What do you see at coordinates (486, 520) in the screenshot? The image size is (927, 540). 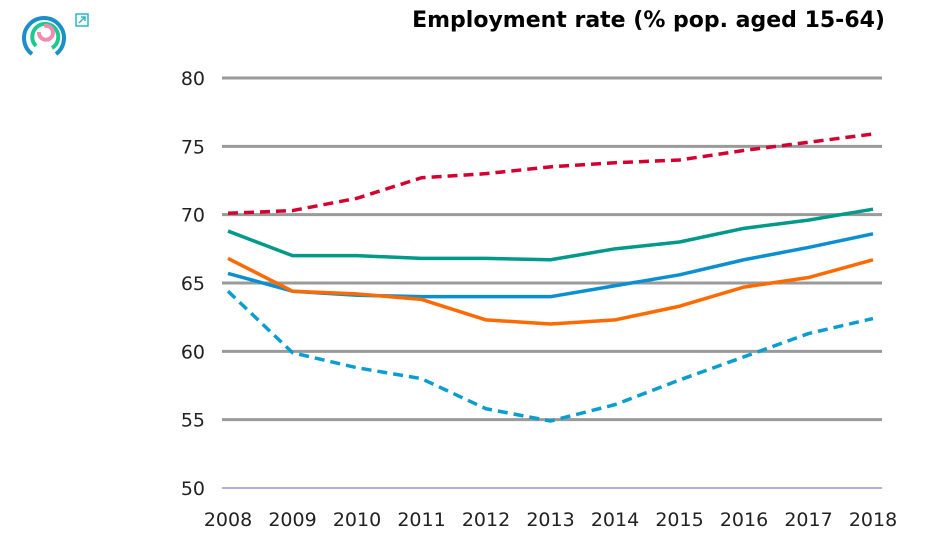 I see `x-tick-label: 2012` at bounding box center [486, 520].